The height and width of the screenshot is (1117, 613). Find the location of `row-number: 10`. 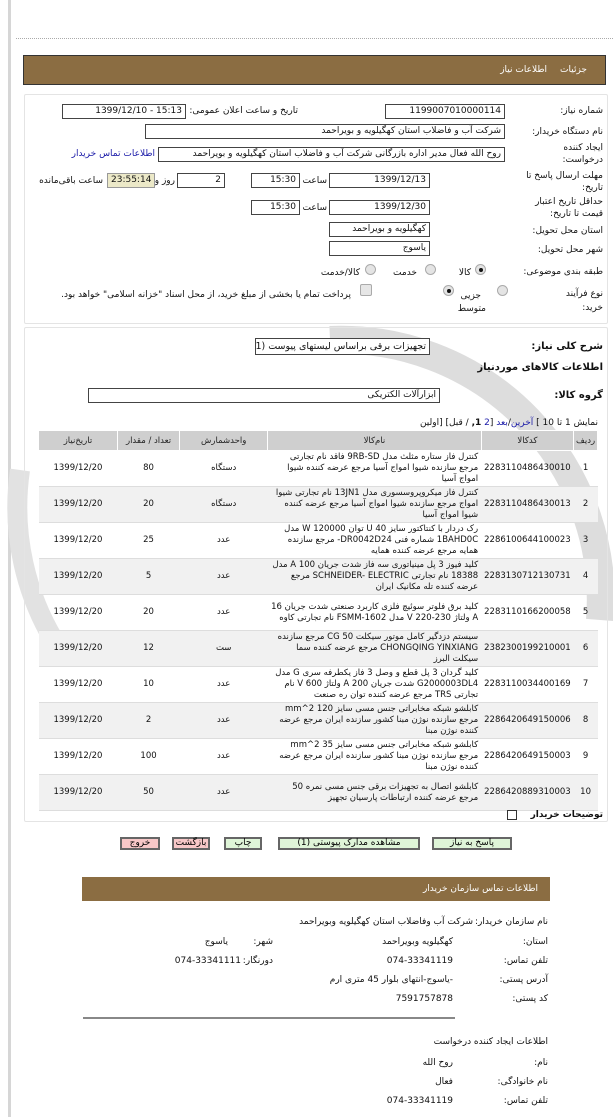

row-number: 10 is located at coordinates (585, 792).